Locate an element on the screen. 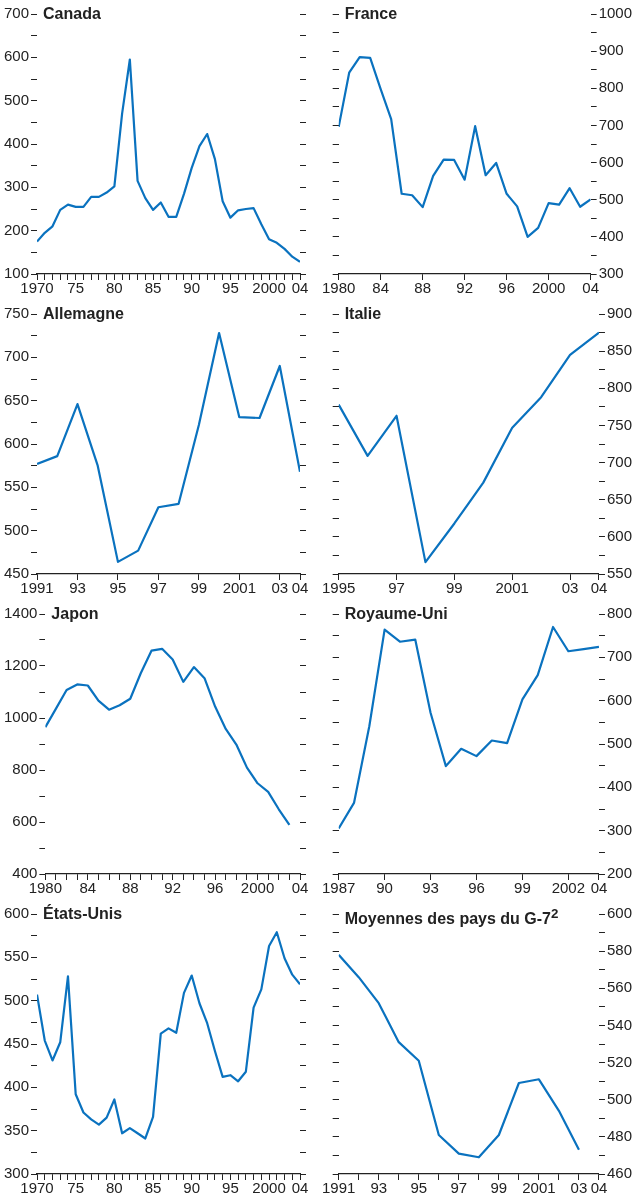 Image resolution: width=635 pixels, height=1204 pixels. chart-title: Allemagne is located at coordinates (83, 314).